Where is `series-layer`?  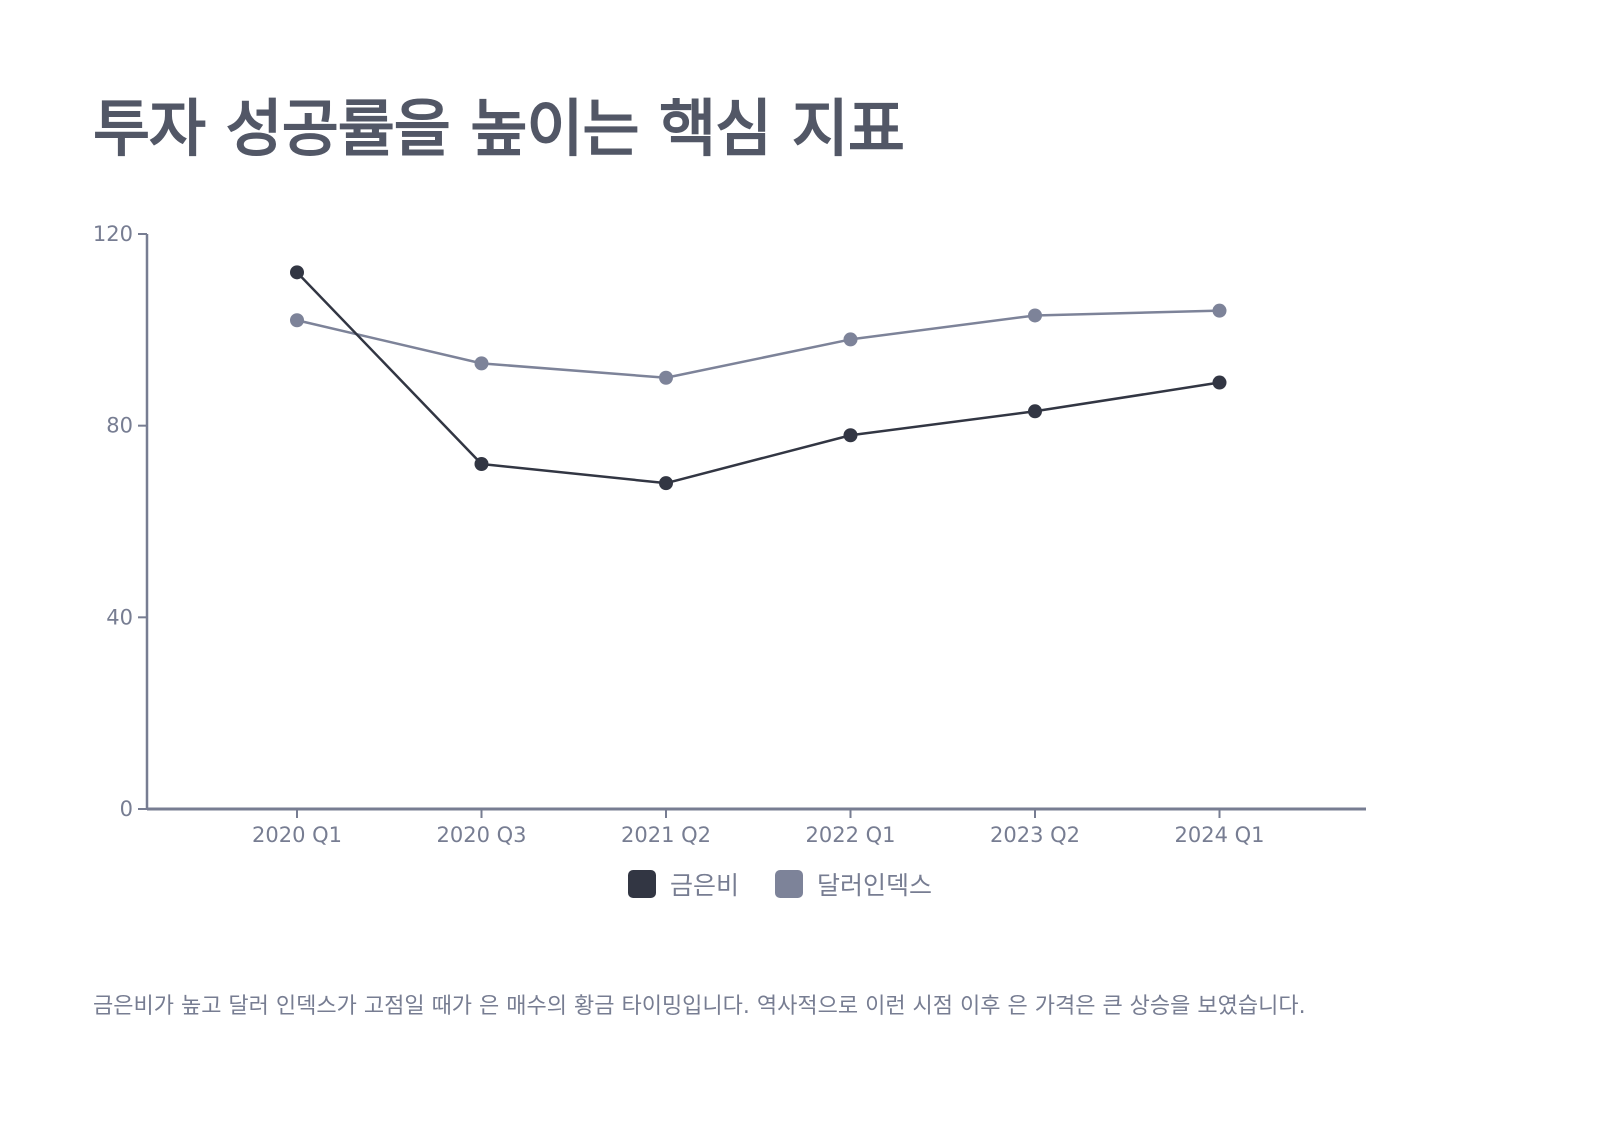
series-layer is located at coordinates (758, 378).